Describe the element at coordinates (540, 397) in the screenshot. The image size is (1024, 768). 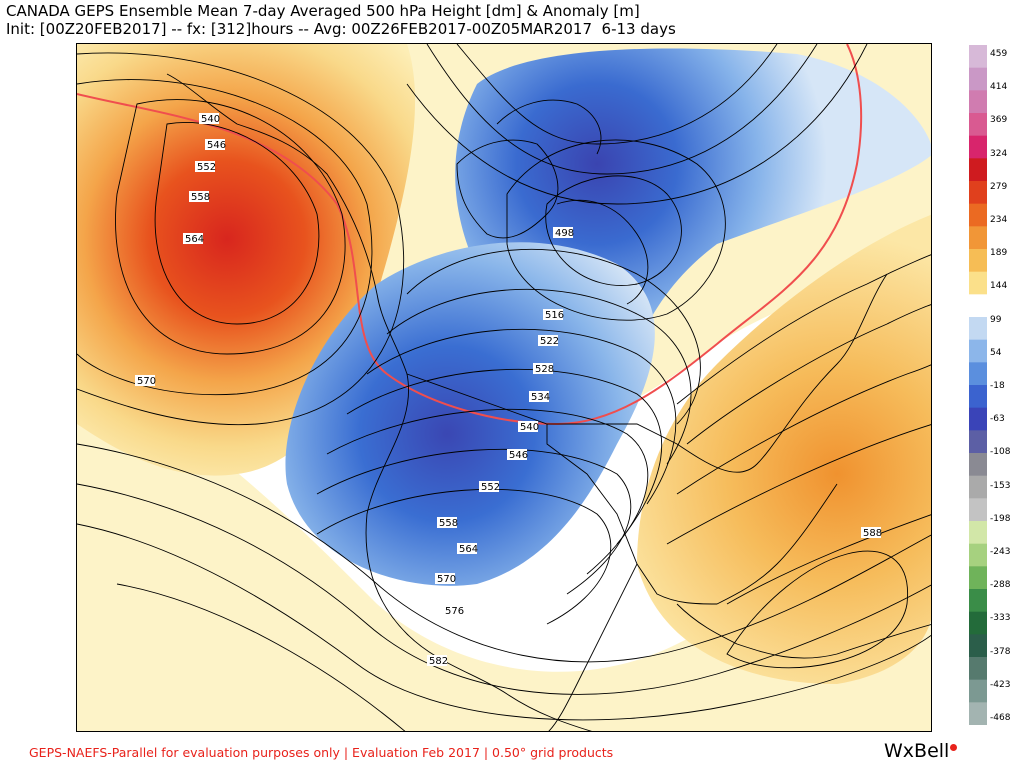
I see `contour-label: 534` at that location.